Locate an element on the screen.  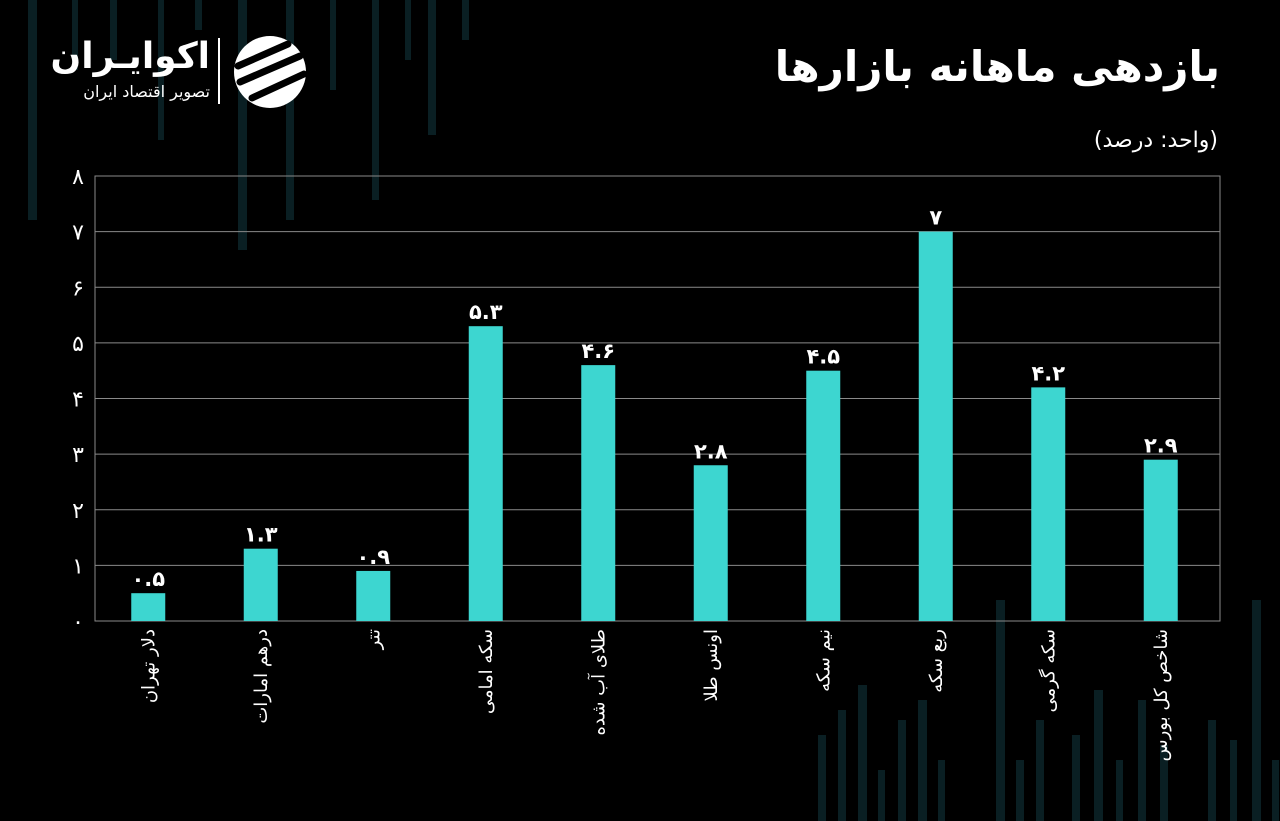
y-tick-label-2: ۲ is located at coordinates (78, 511).